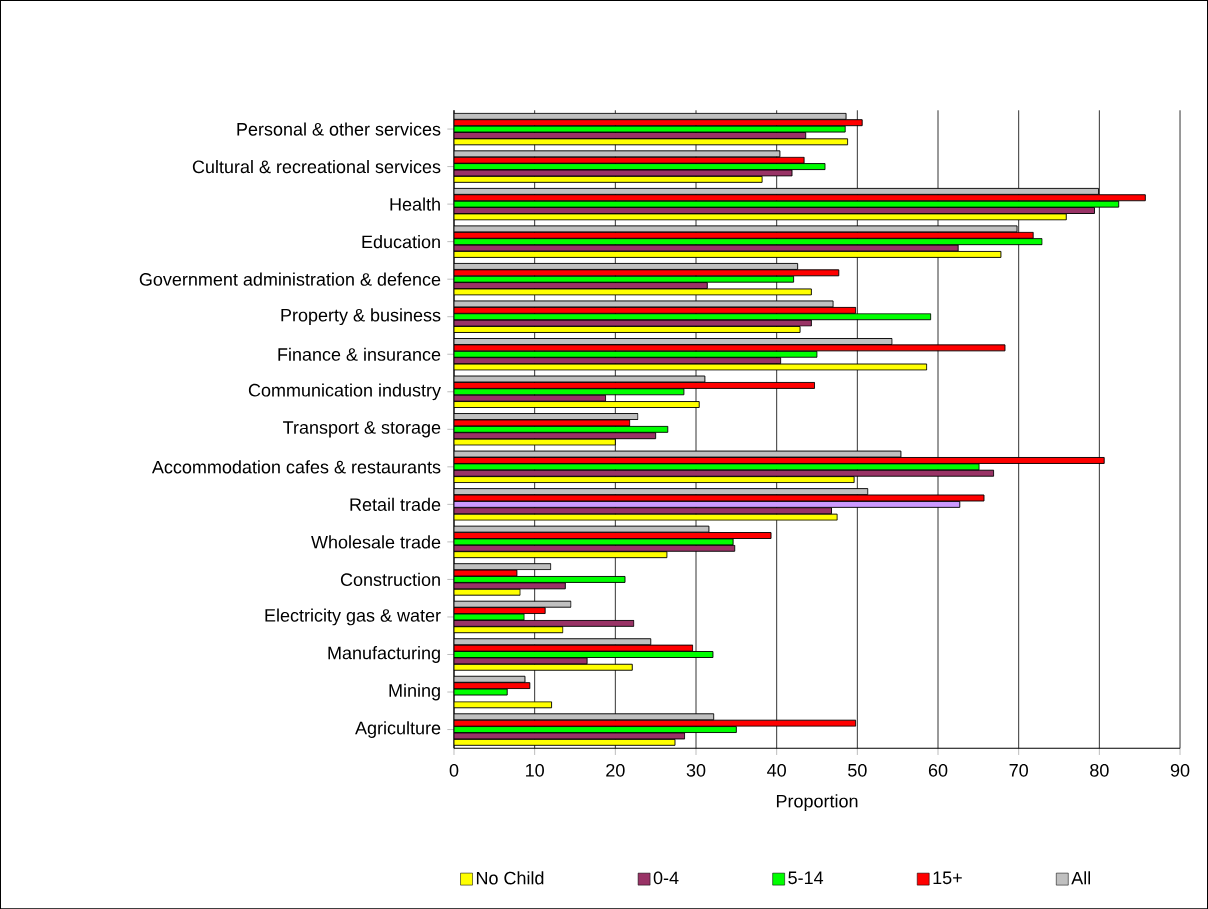  What do you see at coordinates (1099, 770) in the screenshot?
I see `x-tick-label: 80` at bounding box center [1099, 770].